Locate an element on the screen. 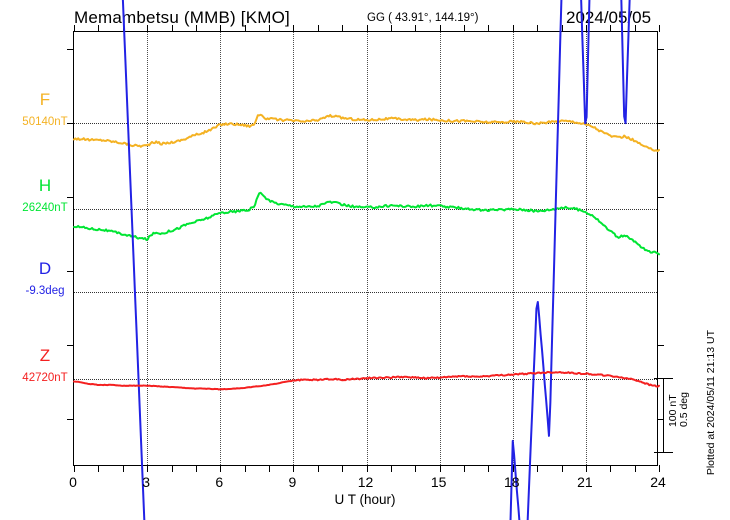  x-tick-label: 24 is located at coordinates (658, 482).